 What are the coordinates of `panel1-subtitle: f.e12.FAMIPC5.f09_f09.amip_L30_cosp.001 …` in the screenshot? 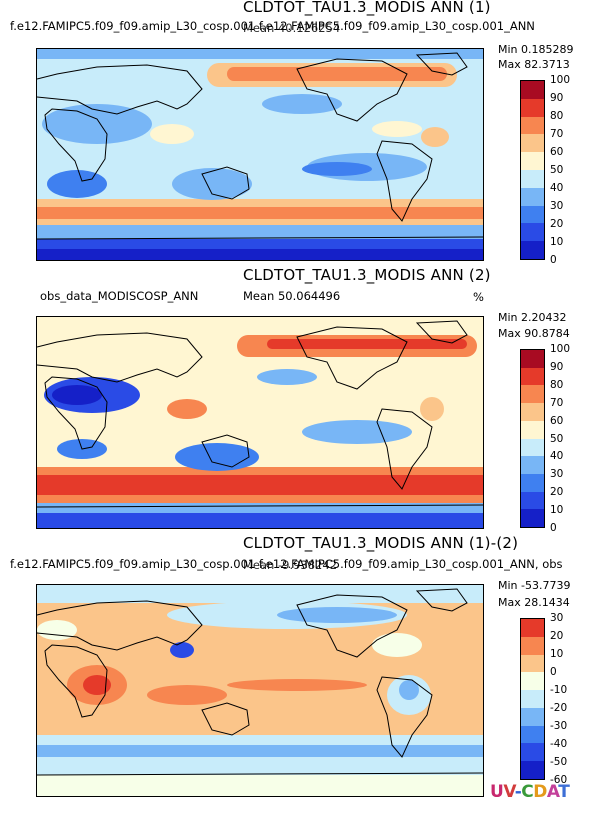 It's located at (272, 26).